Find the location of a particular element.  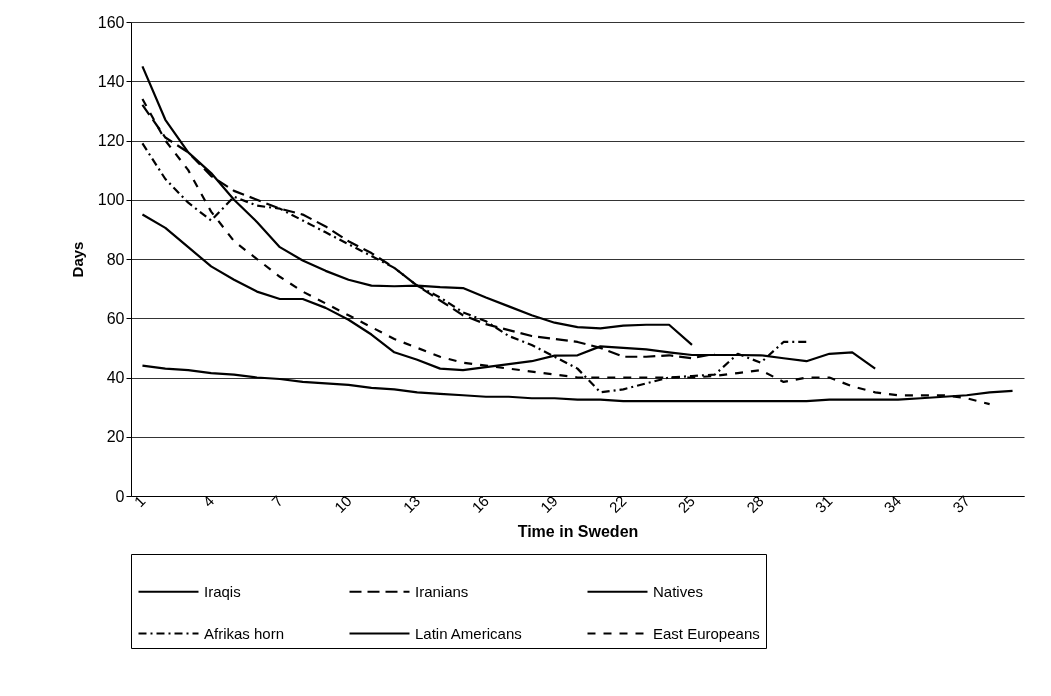

x-tick-label: 31 is located at coordinates (823, 504).